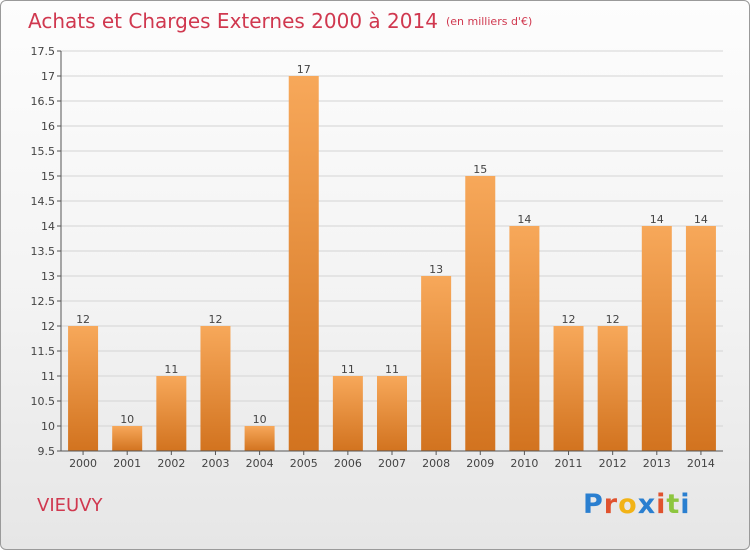 The image size is (750, 550). I want to click on y-tick-label: 10, so click(48, 426).